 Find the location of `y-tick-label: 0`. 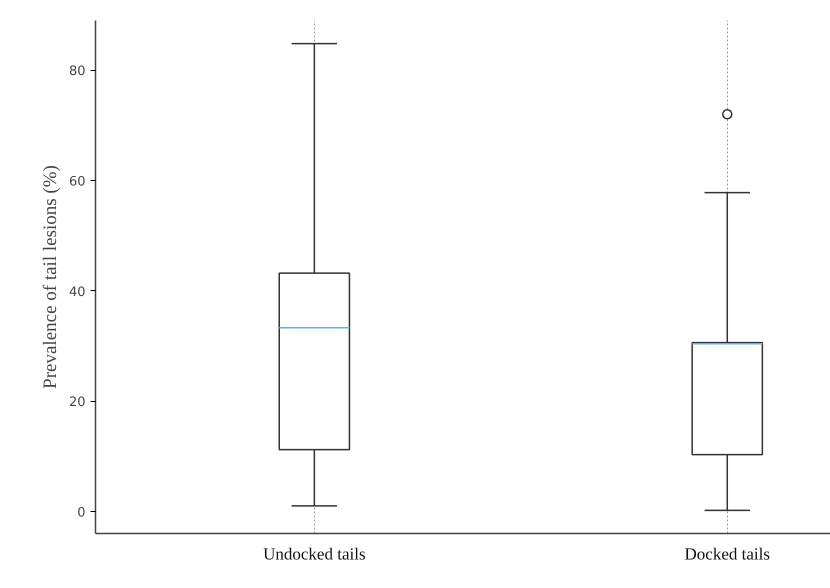

y-tick-label: 0 is located at coordinates (81, 512).